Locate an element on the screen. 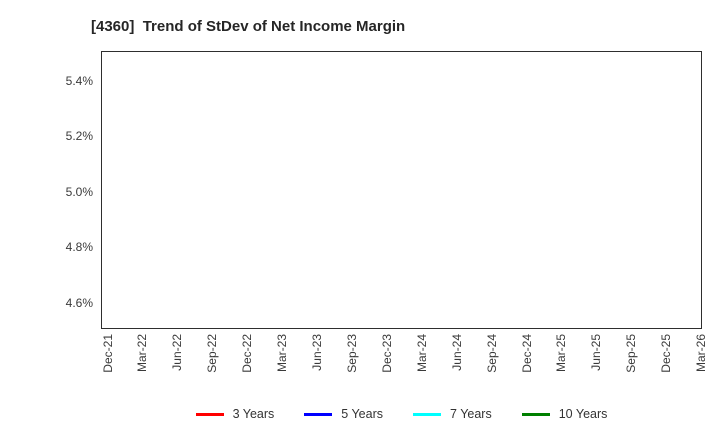 This screenshot has height=440, width=720. legend-item-10-years: 10 Years is located at coordinates (564, 414).